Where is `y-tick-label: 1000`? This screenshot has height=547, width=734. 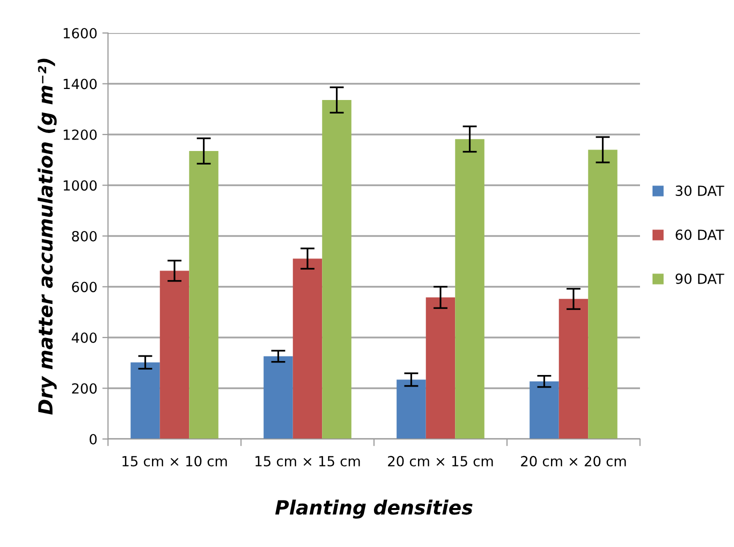 y-tick-label: 1000 is located at coordinates (80, 185).